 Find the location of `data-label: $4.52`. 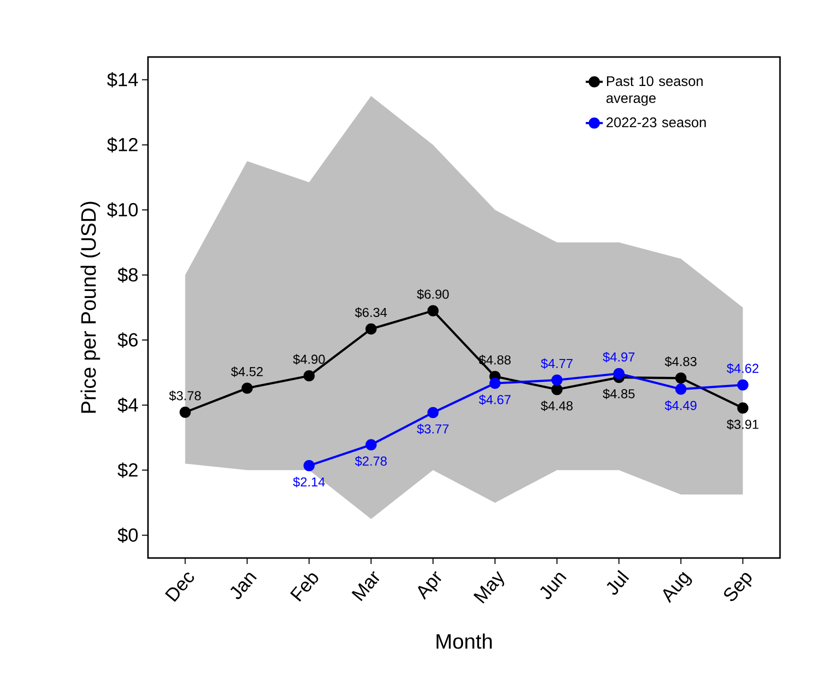

data-label: $4.52 is located at coordinates (247, 371).